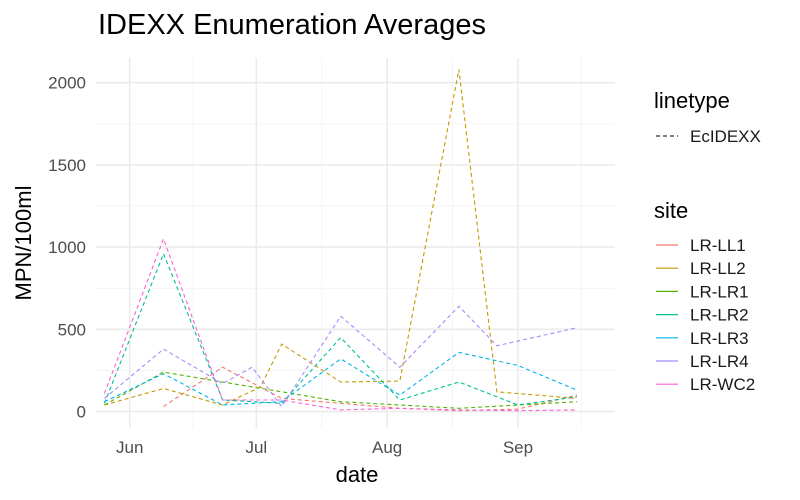 The width and height of the screenshot is (800, 500). What do you see at coordinates (719, 361) in the screenshot?
I see `legend-label-lr-lr4: LR-LR4` at bounding box center [719, 361].